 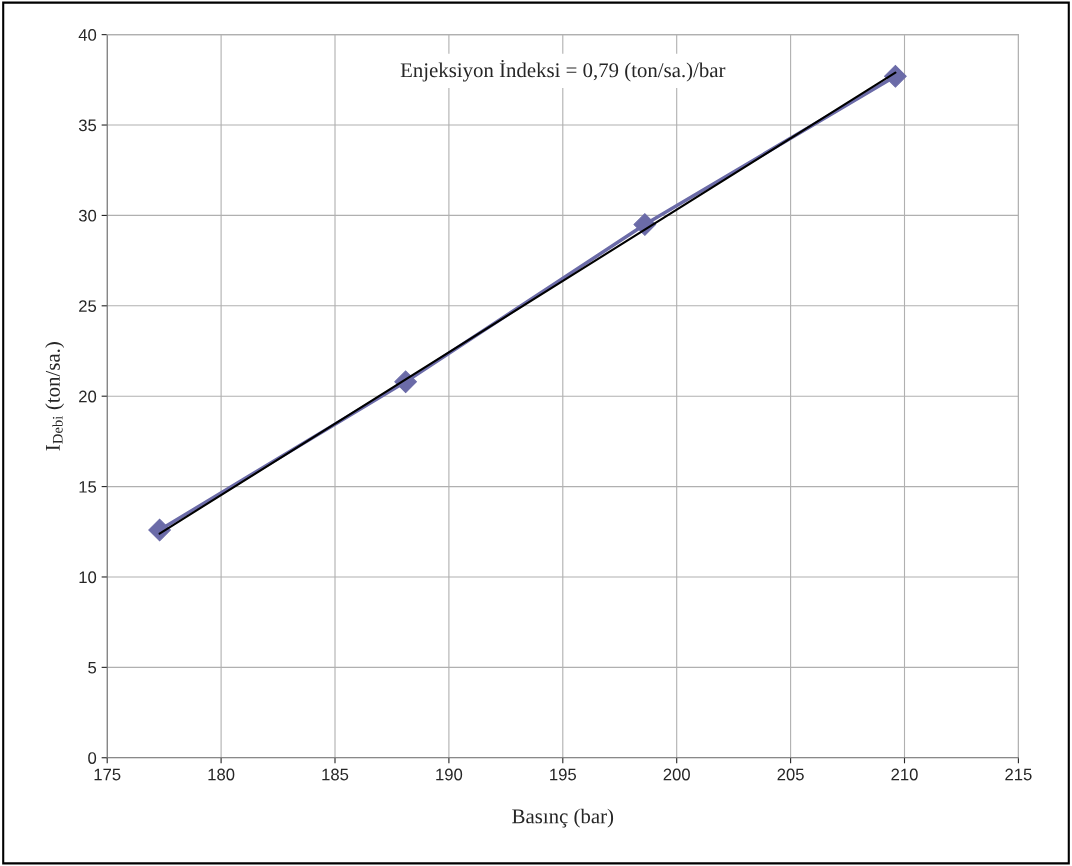 I want to click on x-tick-label: 205, so click(x=790, y=774).